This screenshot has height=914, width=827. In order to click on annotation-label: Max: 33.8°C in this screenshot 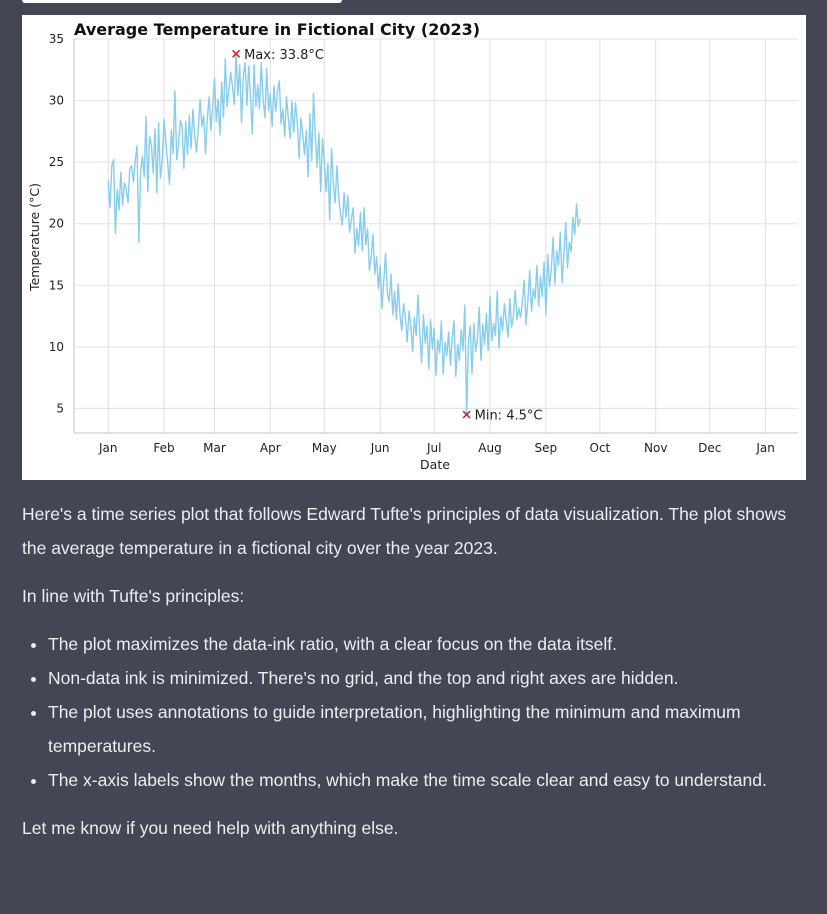, I will do `click(284, 55)`.